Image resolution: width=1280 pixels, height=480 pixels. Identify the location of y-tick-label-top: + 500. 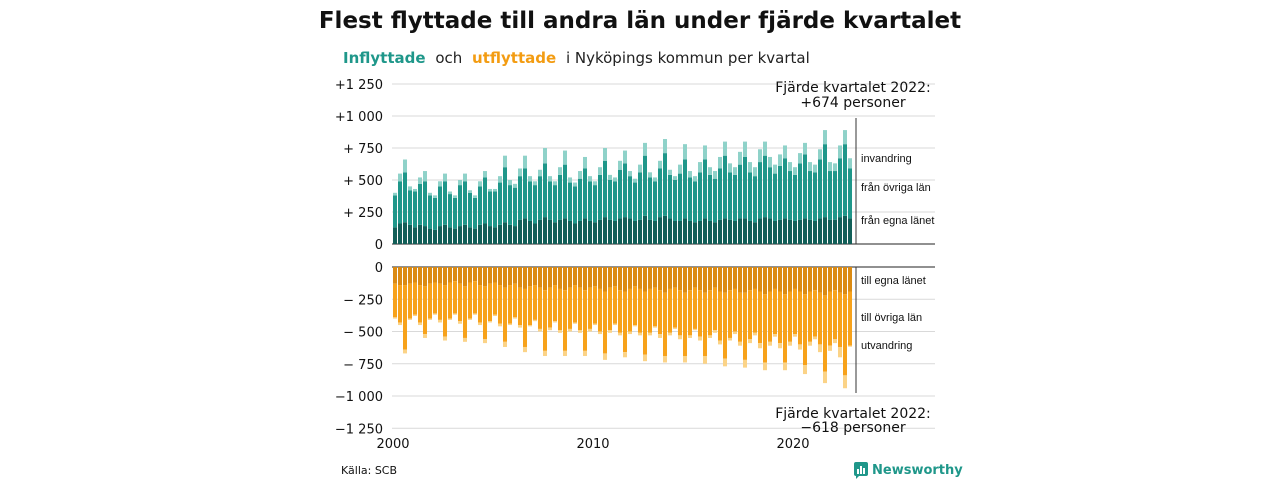
(363, 181).